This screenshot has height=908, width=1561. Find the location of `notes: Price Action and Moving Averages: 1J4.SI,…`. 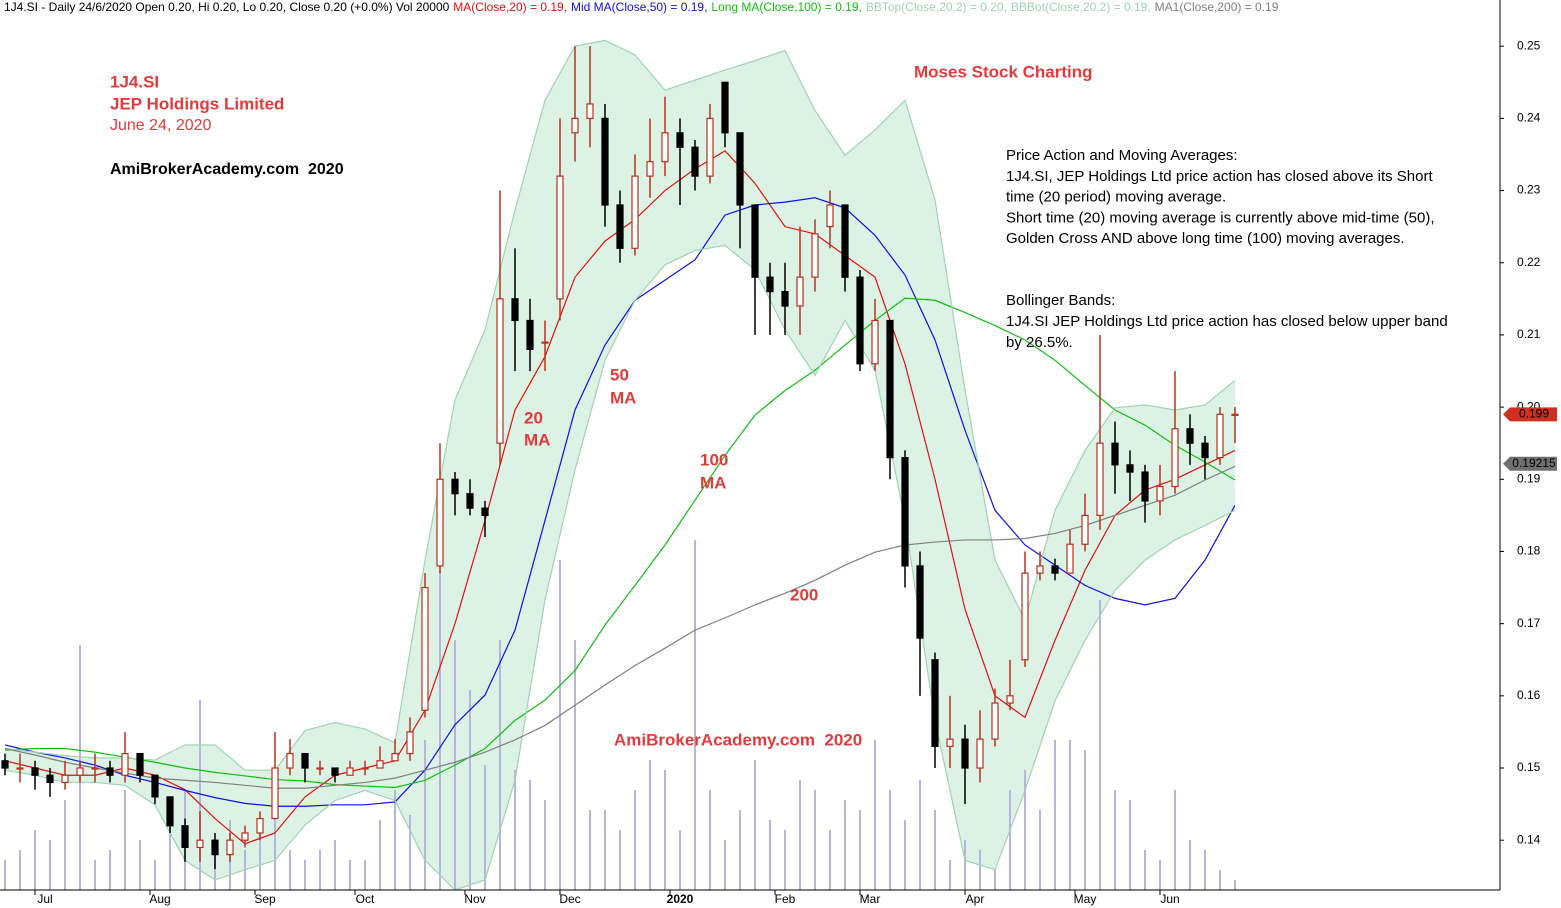

notes: Price Action and Moving Averages: 1J4.SI,… is located at coordinates (1227, 249).